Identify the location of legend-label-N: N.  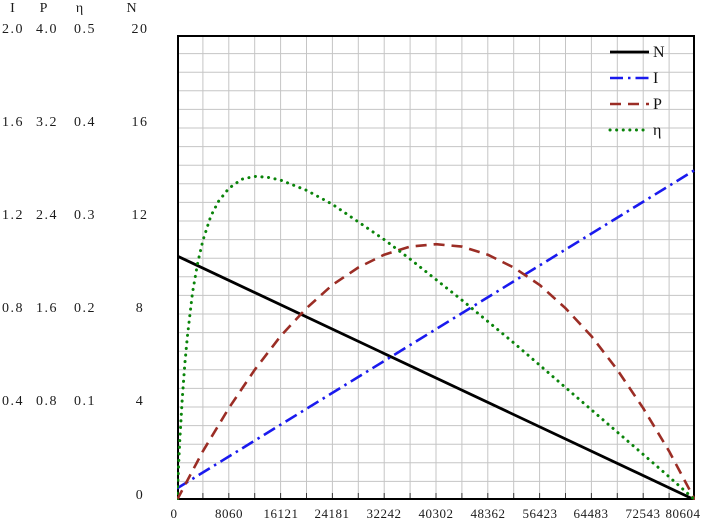
(659, 52).